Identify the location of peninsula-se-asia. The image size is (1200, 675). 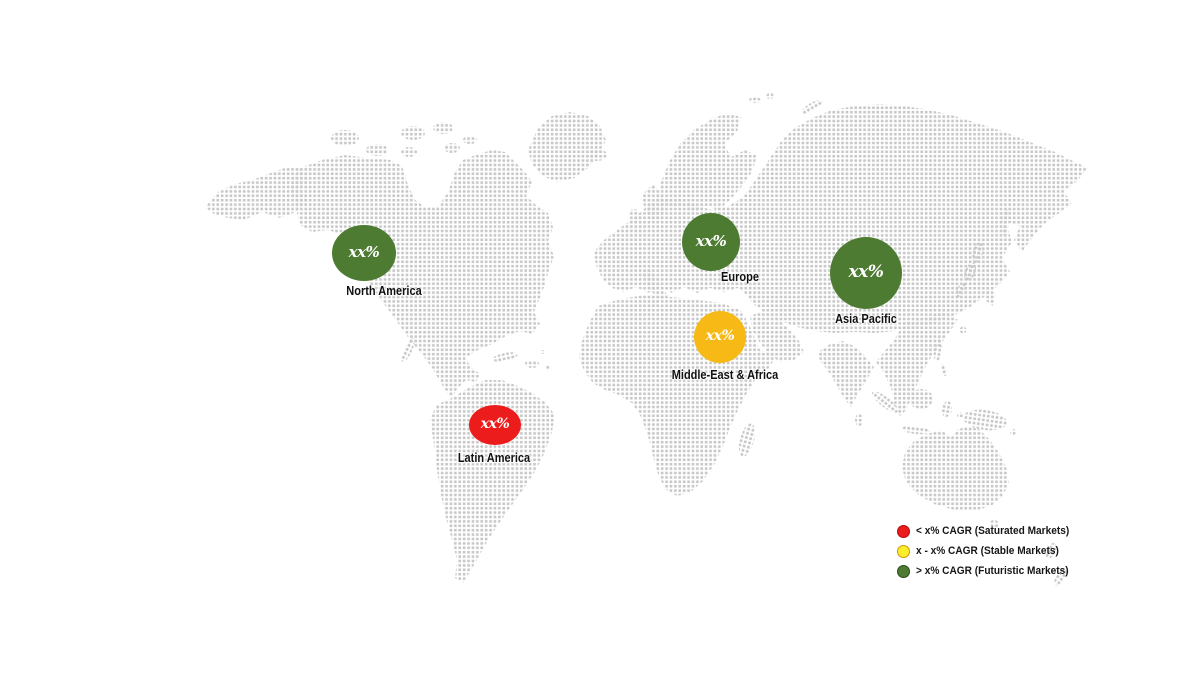
(917, 364).